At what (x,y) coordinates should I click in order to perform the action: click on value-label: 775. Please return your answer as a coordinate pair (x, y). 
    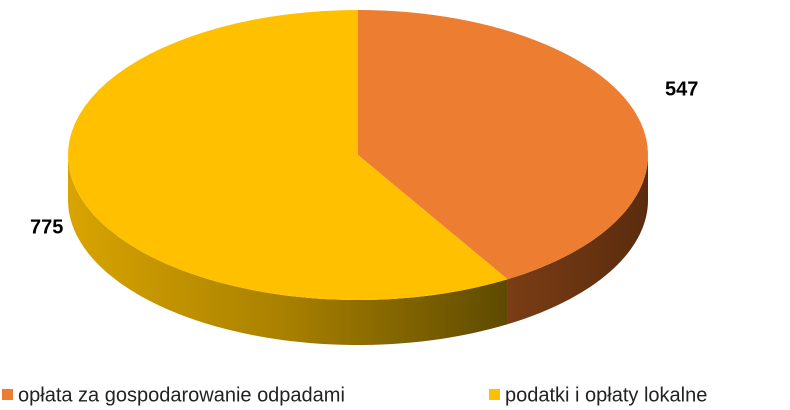
    Looking at the image, I should click on (46, 227).